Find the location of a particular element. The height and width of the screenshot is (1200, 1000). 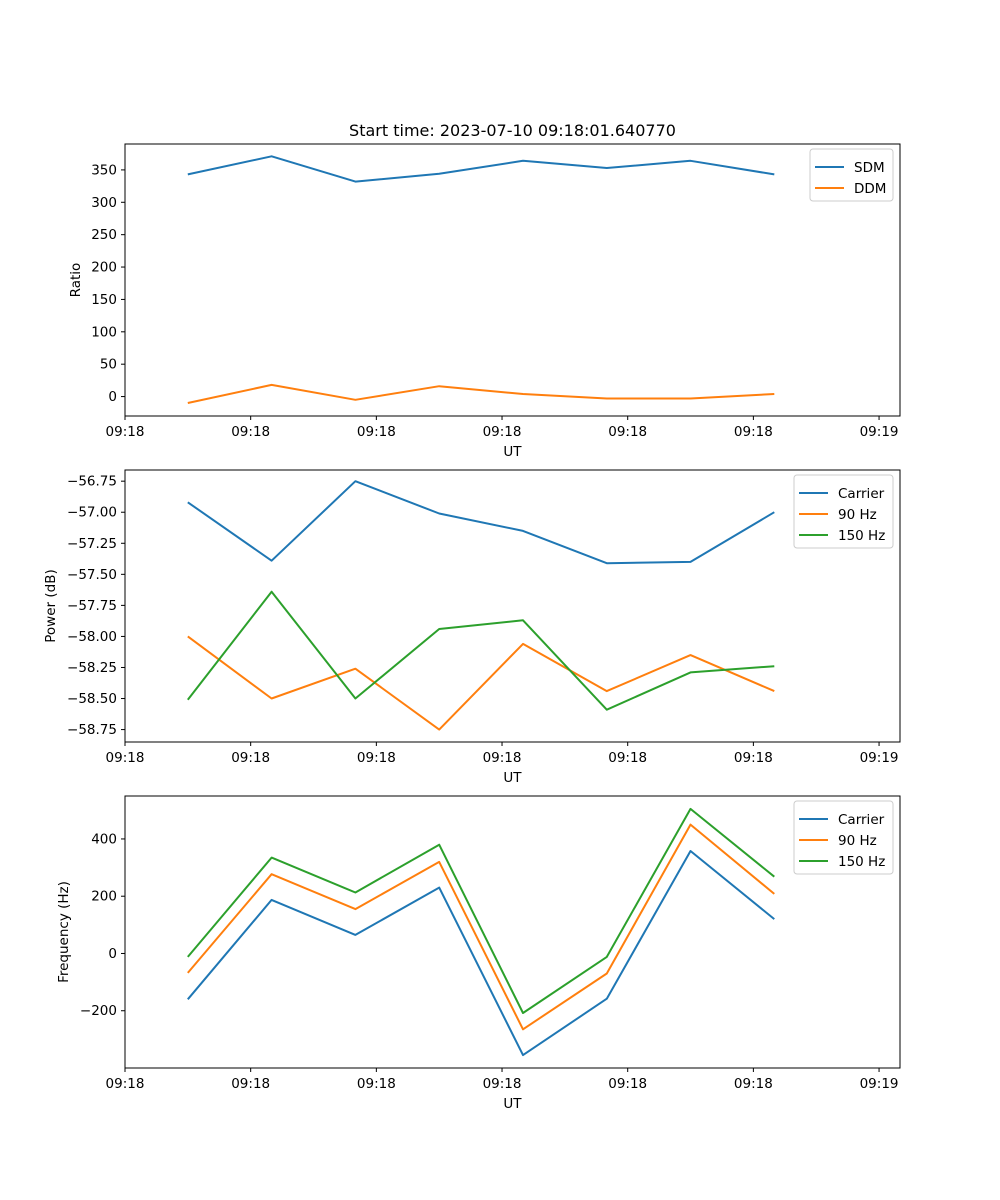

y-tick-label: 400 is located at coordinates (104, 839).